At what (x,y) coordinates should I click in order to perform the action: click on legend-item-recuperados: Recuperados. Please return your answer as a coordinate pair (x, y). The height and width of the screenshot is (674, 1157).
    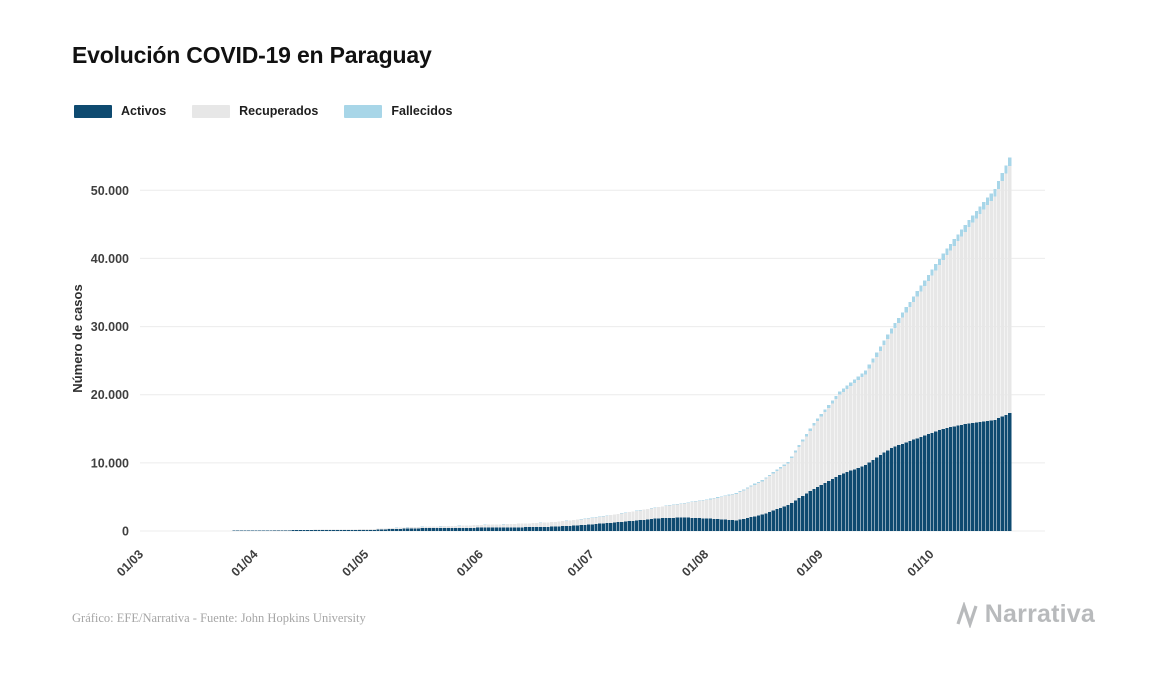
    Looking at the image, I should click on (255, 111).